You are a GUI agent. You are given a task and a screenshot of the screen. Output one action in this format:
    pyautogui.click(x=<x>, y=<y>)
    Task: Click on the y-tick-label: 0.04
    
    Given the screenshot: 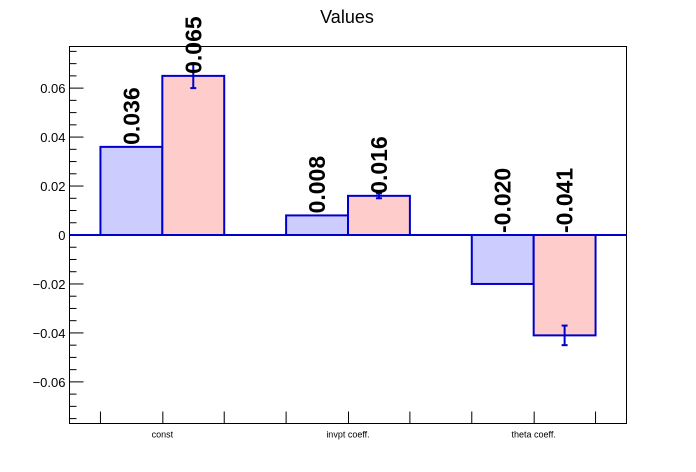 What is the action you would take?
    pyautogui.click(x=52, y=137)
    